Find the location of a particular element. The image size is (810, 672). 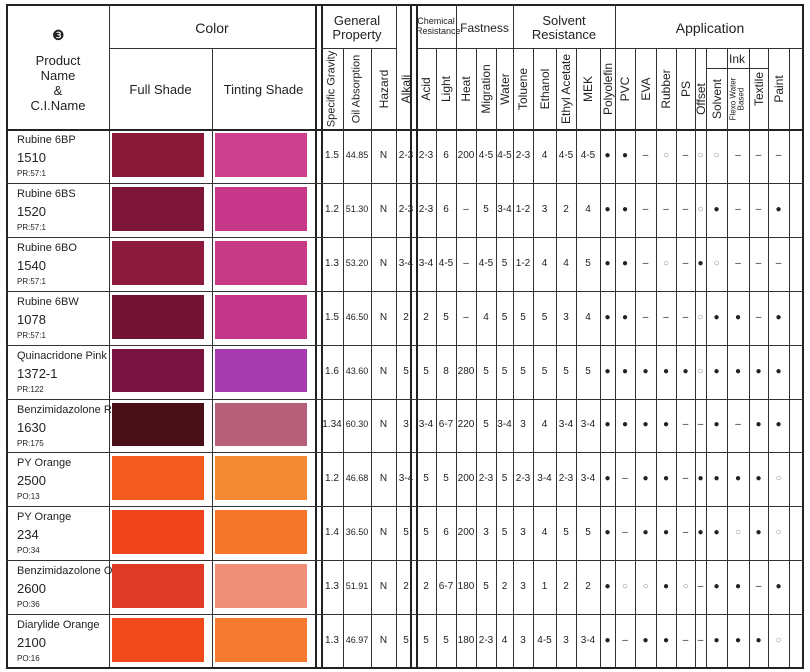

group-header-line: Resistance is located at coordinates (564, 35).